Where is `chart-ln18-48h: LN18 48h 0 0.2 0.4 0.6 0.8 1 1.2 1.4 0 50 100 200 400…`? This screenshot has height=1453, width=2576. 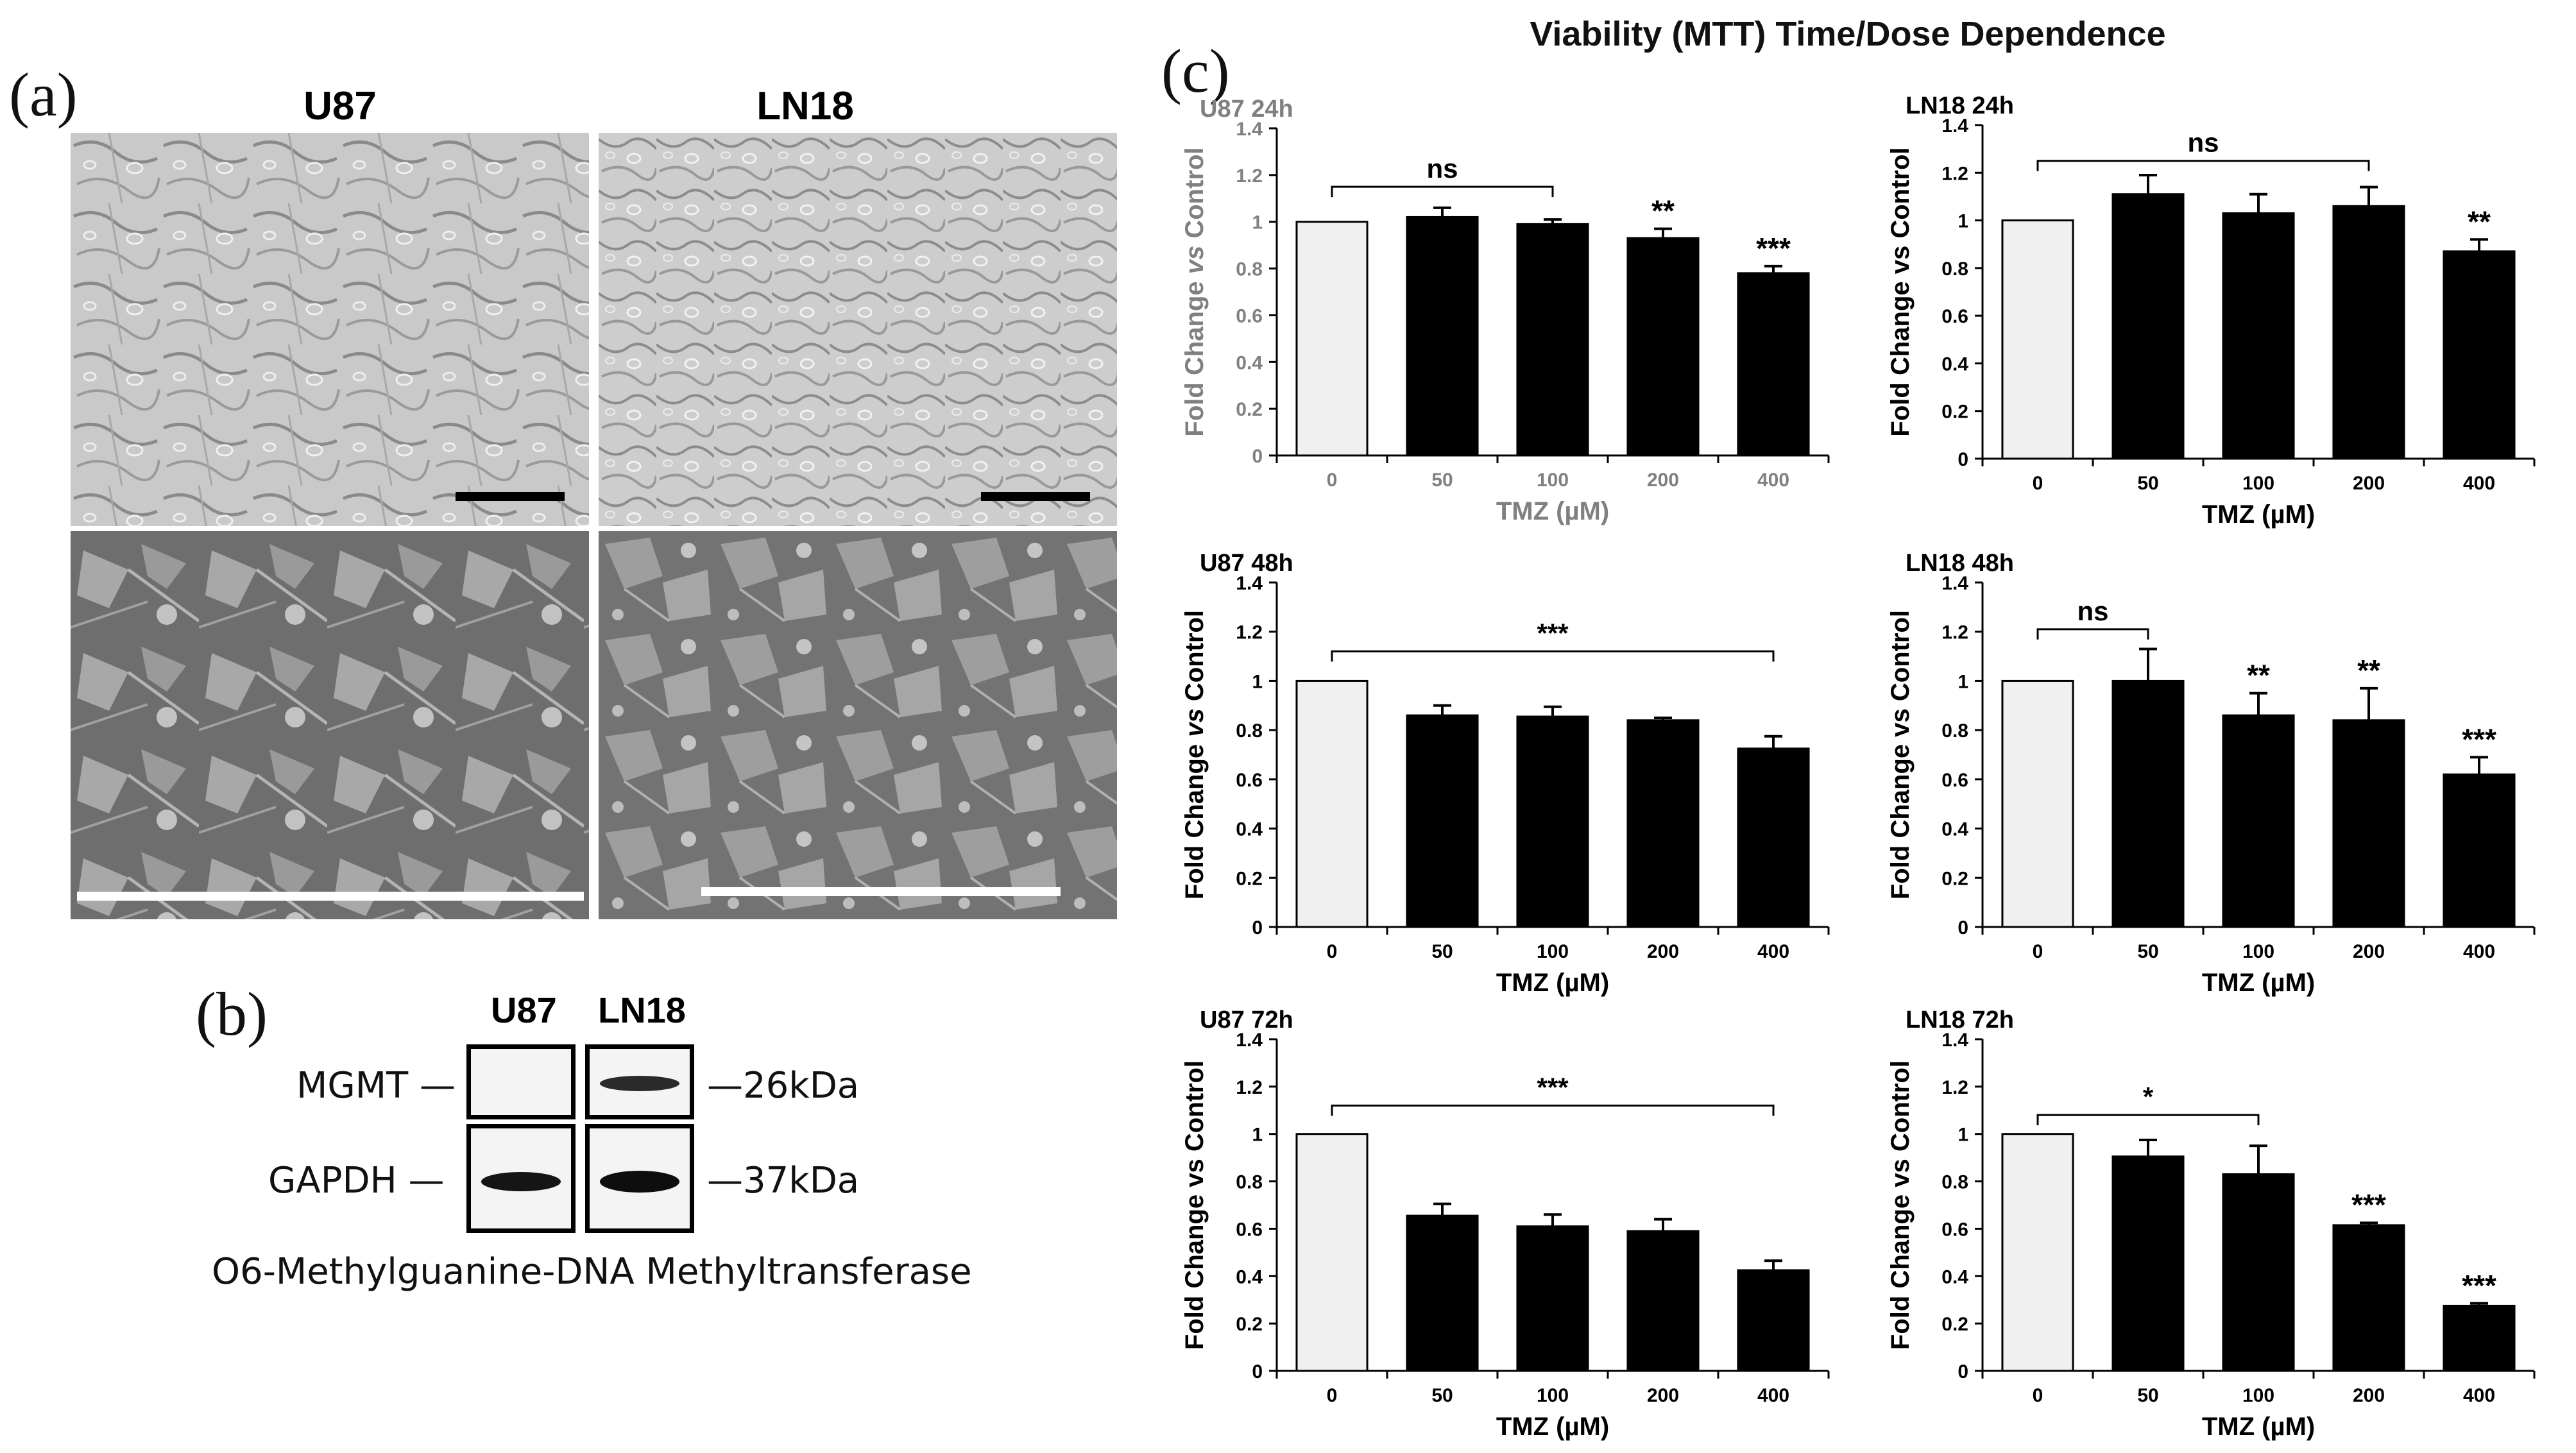 chart-ln18-48h: LN18 48h 0 0.2 0.4 0.6 0.8 1 1.2 1.4 0 50 100 200 400… is located at coordinates (2213, 770).